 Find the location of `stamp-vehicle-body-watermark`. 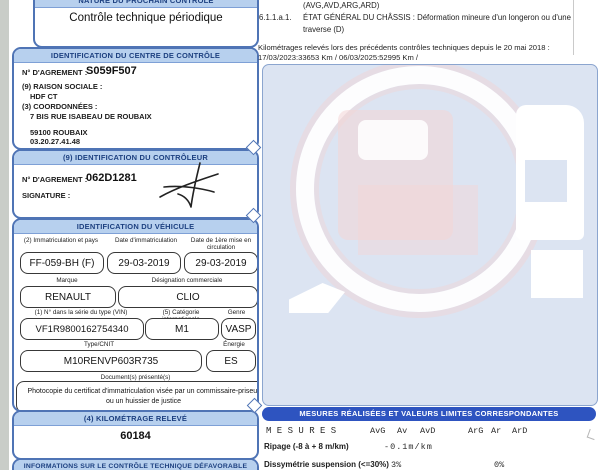

stamp-vehicle-body-watermark is located at coordinates (418, 220).